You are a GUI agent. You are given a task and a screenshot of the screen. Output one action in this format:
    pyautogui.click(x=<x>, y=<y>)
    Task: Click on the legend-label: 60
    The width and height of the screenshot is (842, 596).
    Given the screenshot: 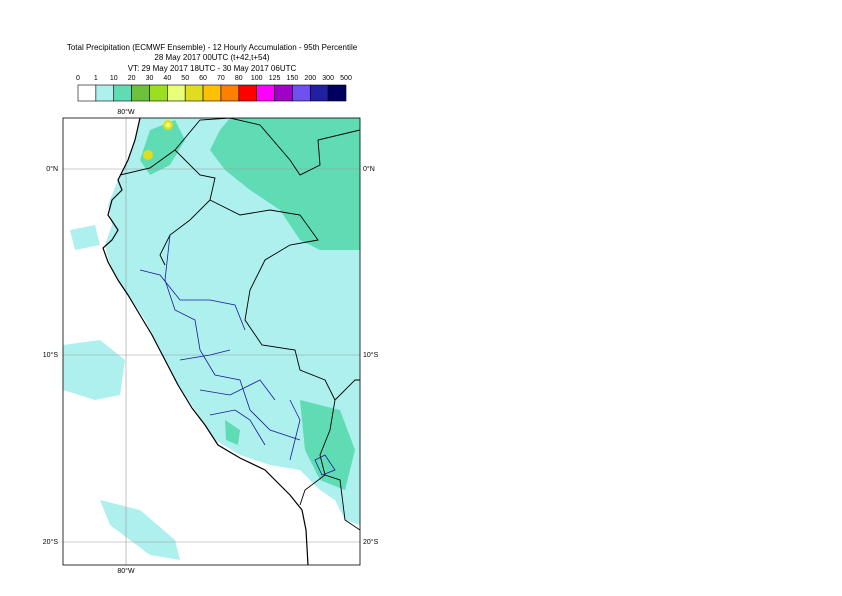 What is the action you would take?
    pyautogui.click(x=203, y=78)
    